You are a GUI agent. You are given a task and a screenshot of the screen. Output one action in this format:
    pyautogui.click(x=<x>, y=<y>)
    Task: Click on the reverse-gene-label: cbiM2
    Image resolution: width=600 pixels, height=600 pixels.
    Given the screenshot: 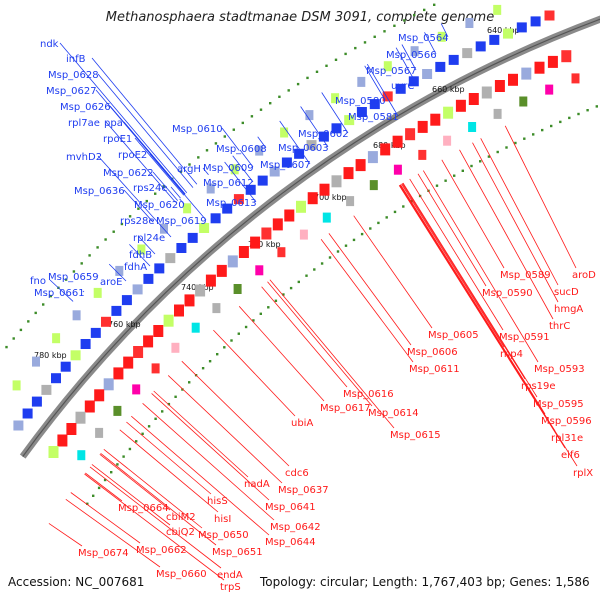 What is the action you would take?
    pyautogui.click(x=181, y=517)
    